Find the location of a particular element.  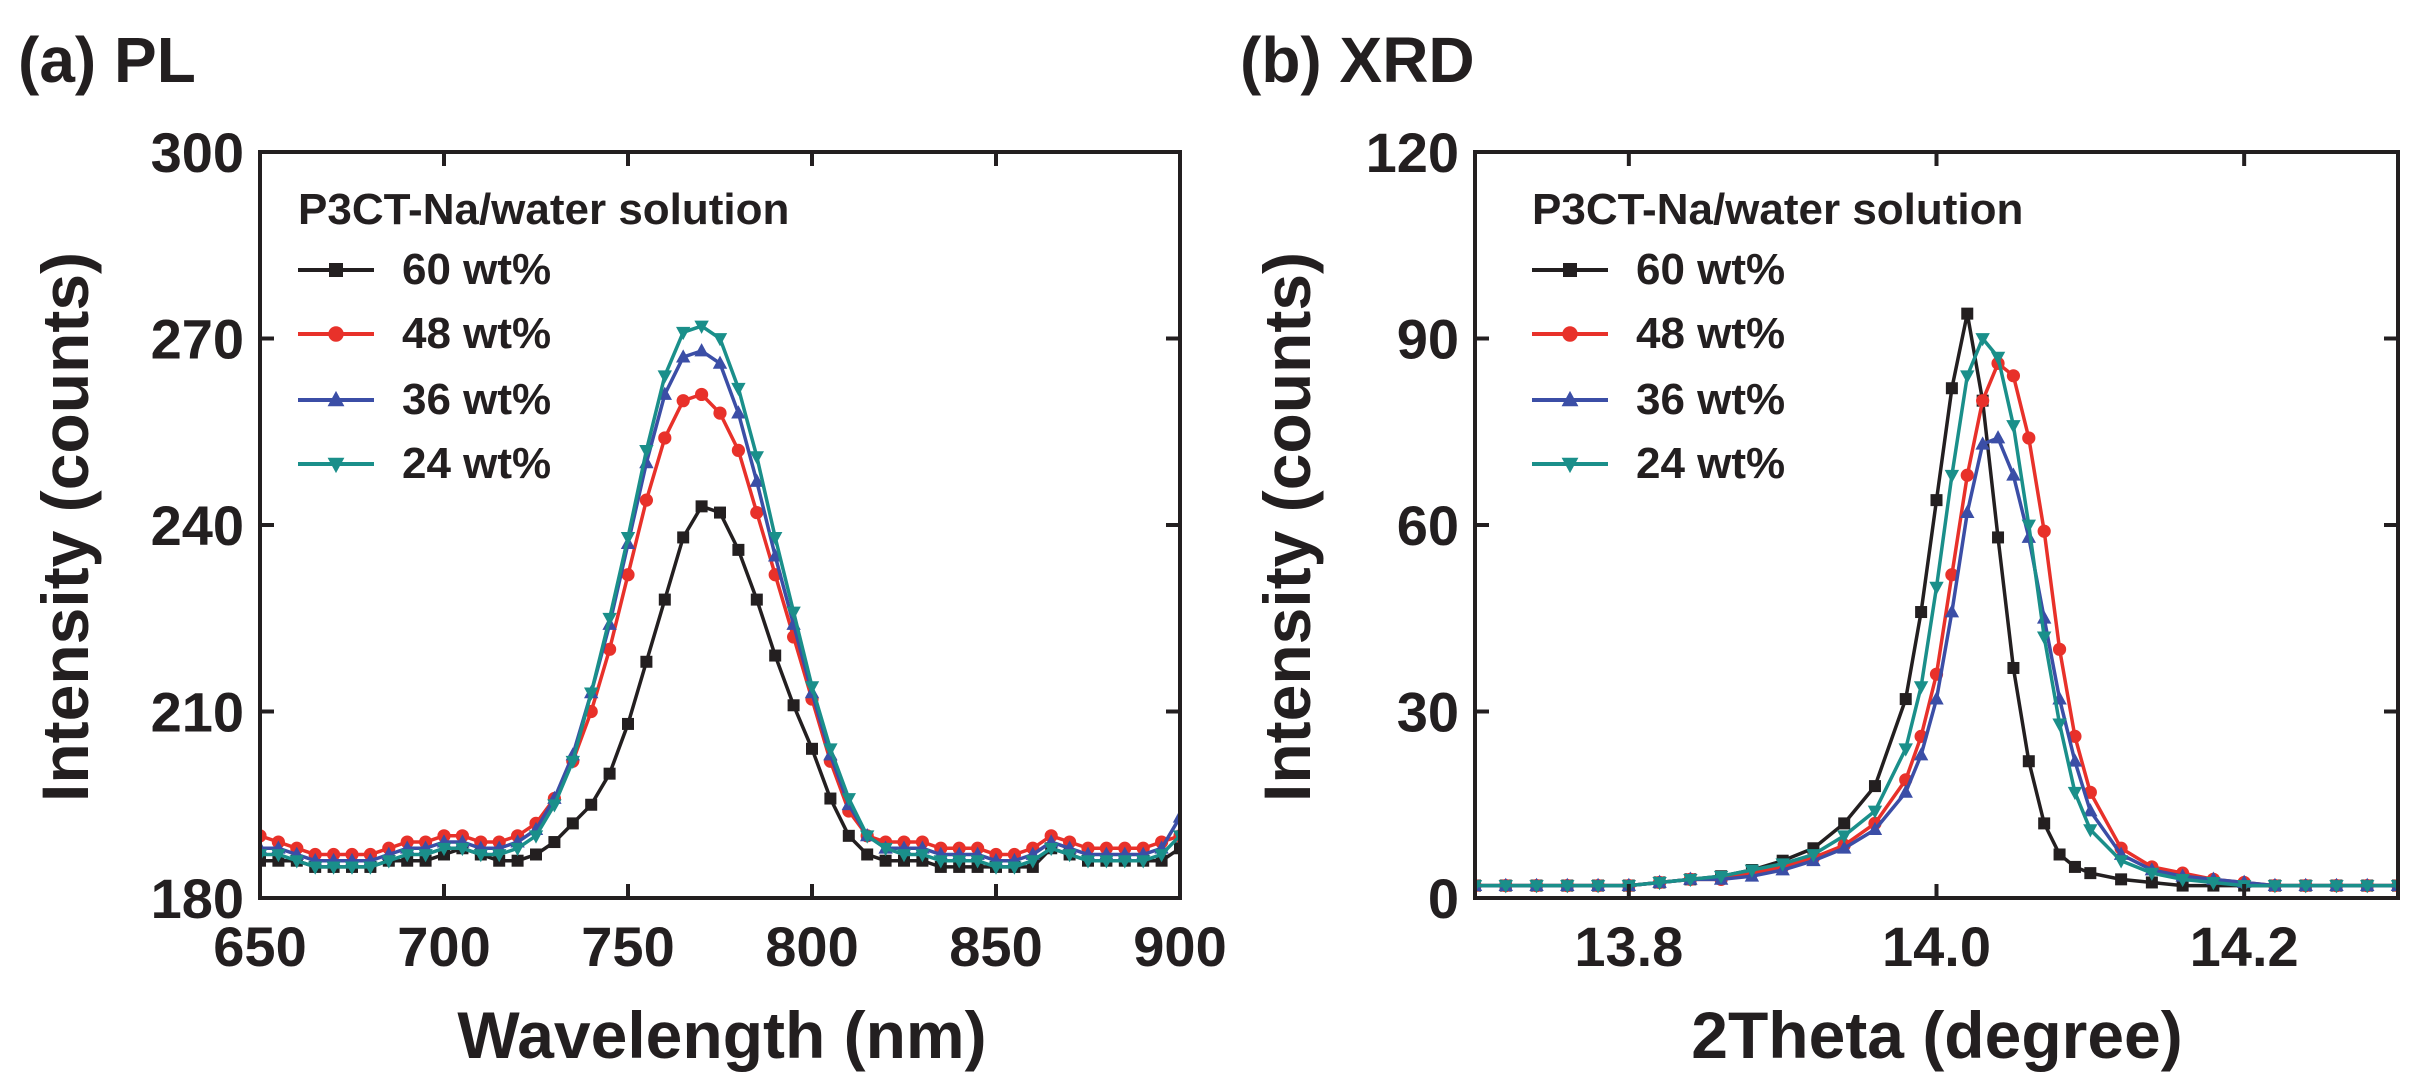

pl-x-tick-label: 850 is located at coordinates (995, 946).